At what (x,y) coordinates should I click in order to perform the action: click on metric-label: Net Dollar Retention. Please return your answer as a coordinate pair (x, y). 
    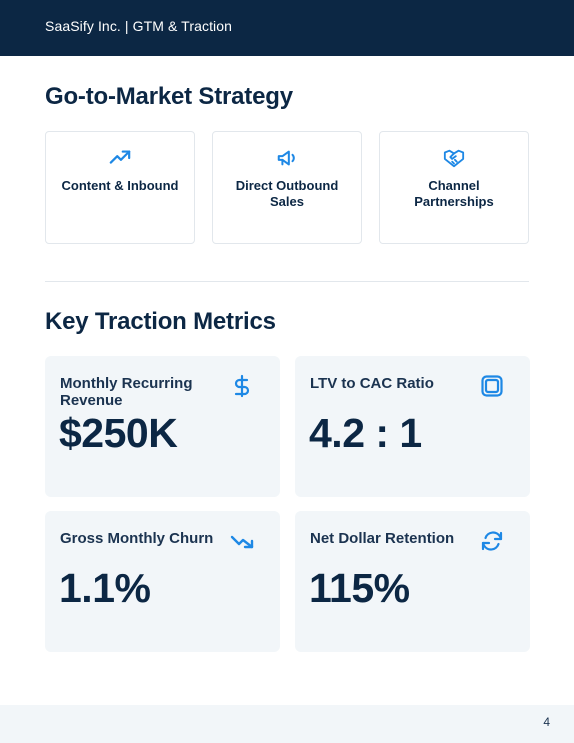
    Looking at the image, I should click on (382, 538).